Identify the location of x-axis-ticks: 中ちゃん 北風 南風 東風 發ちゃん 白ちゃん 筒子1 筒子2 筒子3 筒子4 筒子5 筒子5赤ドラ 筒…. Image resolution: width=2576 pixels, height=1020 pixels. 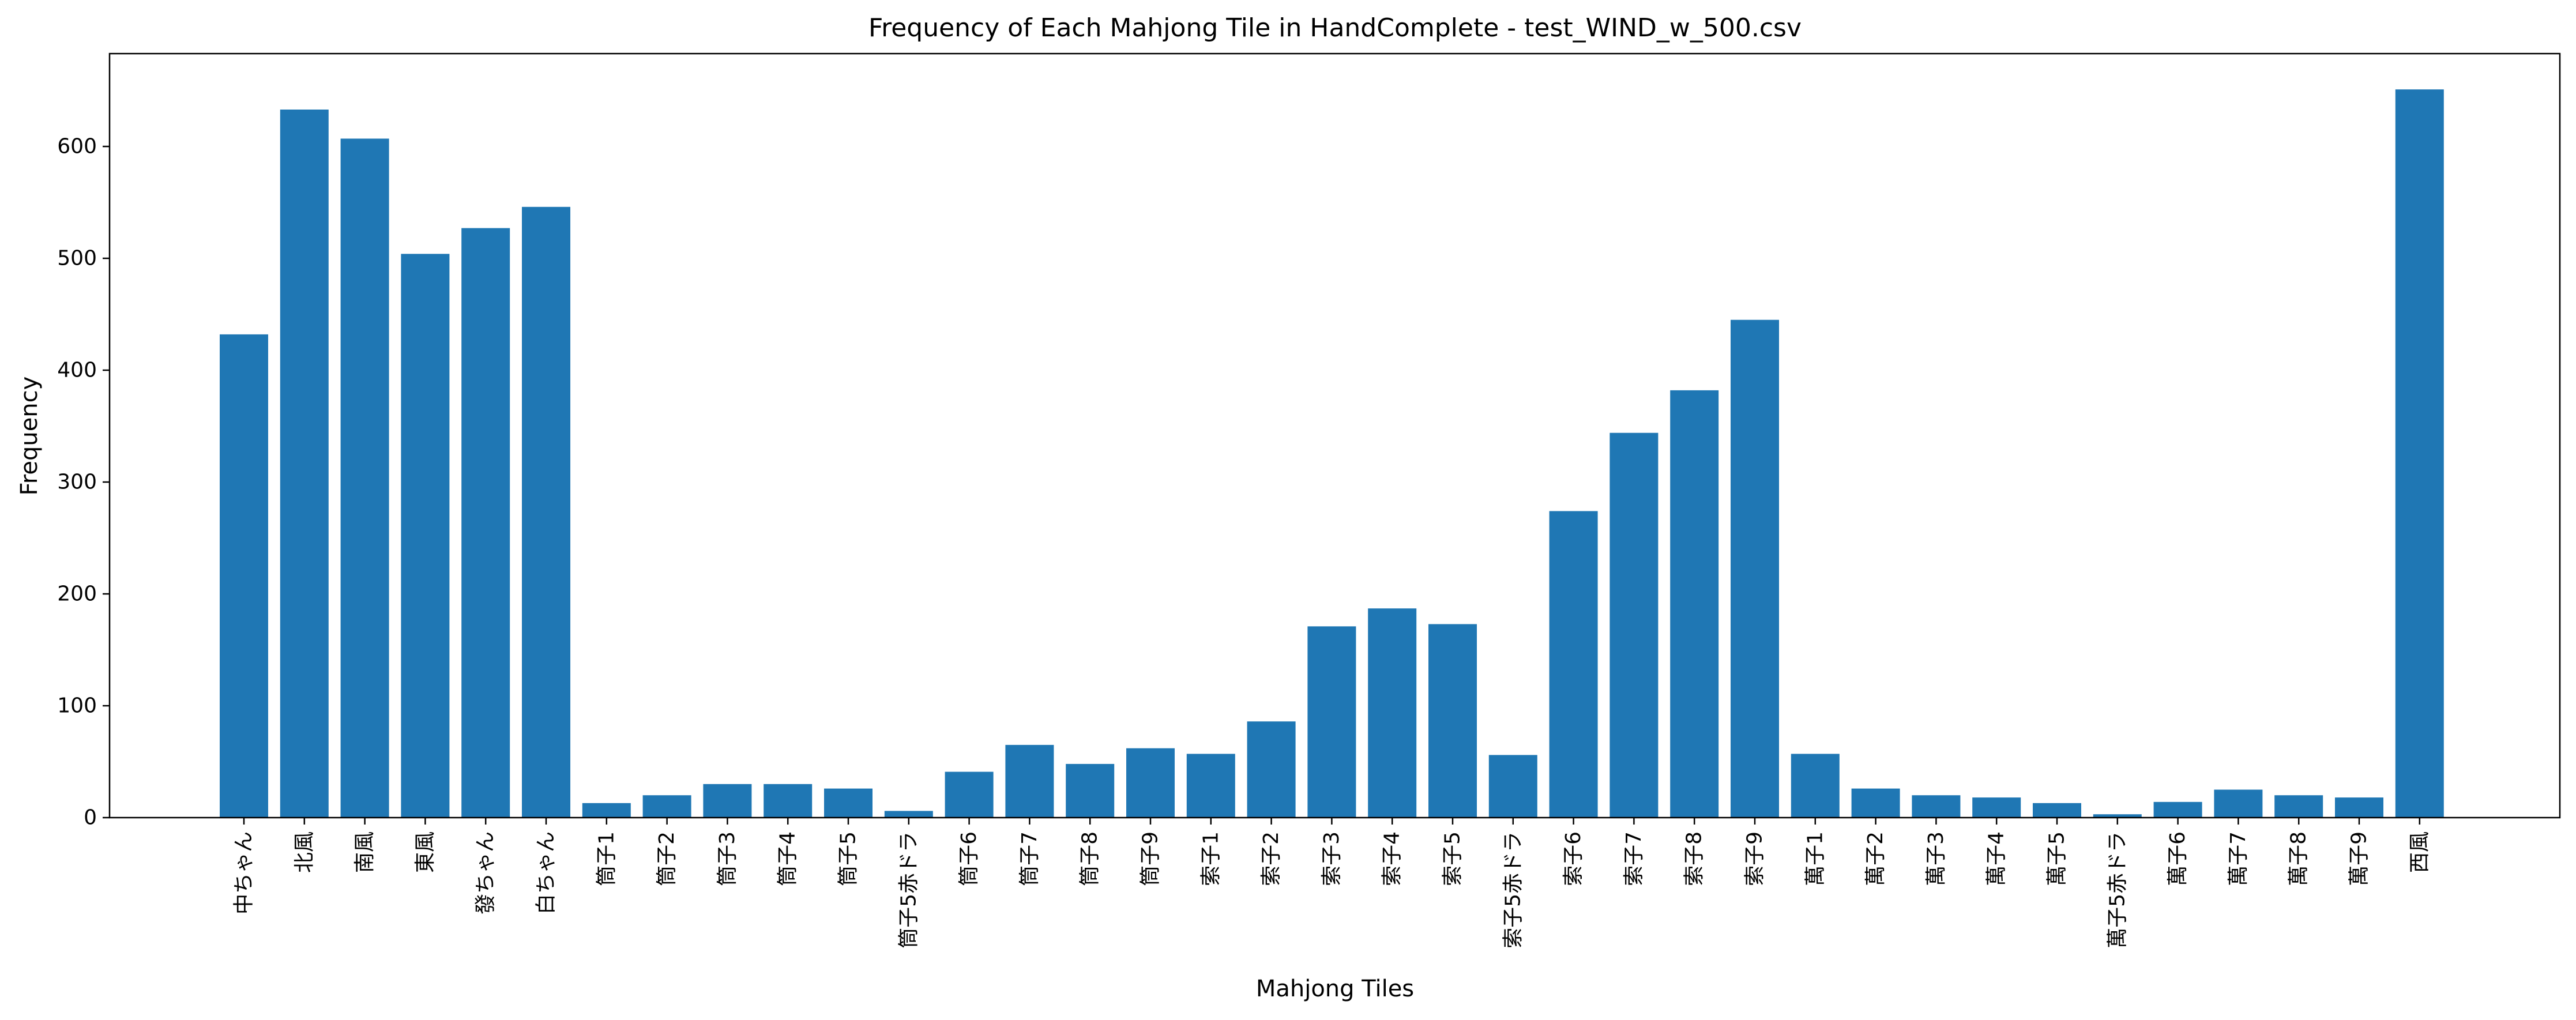
(1331, 883).